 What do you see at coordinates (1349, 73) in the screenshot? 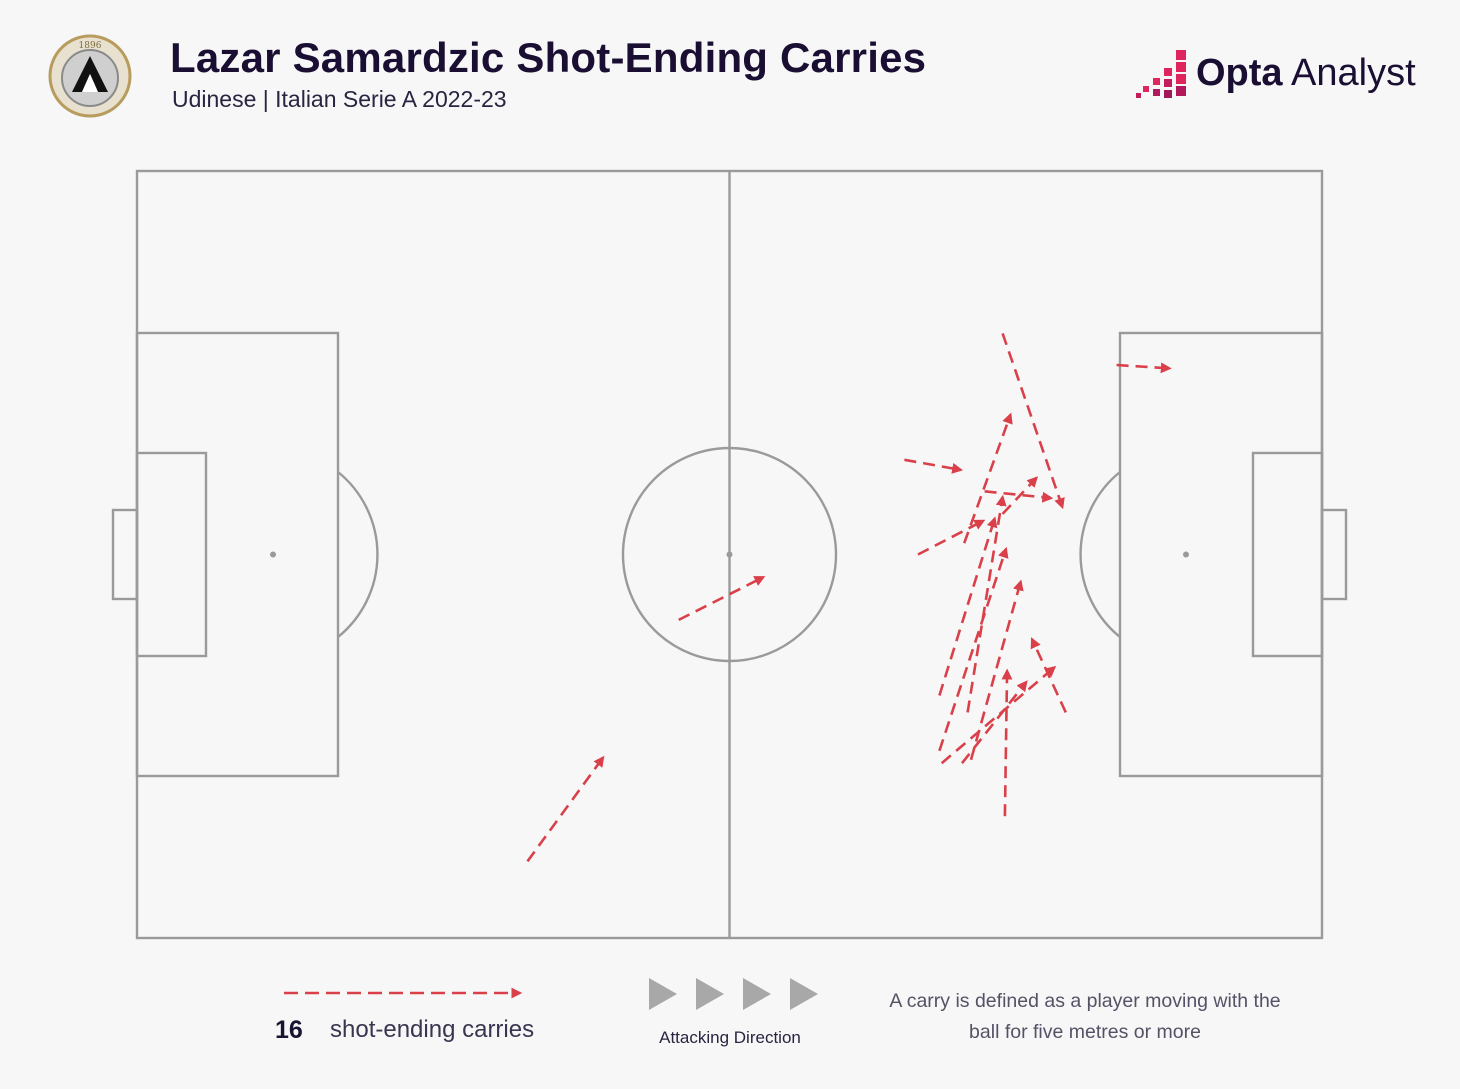
I see `brand-light: Analyst` at bounding box center [1349, 73].